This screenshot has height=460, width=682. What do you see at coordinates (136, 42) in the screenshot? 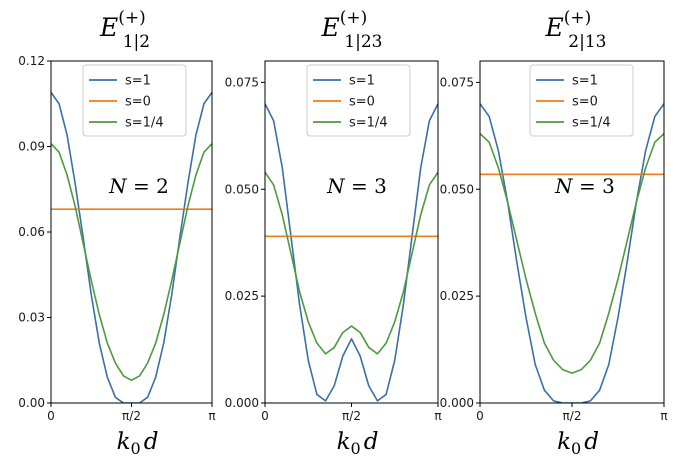
I see `title-subscript: 1|2` at bounding box center [136, 42].